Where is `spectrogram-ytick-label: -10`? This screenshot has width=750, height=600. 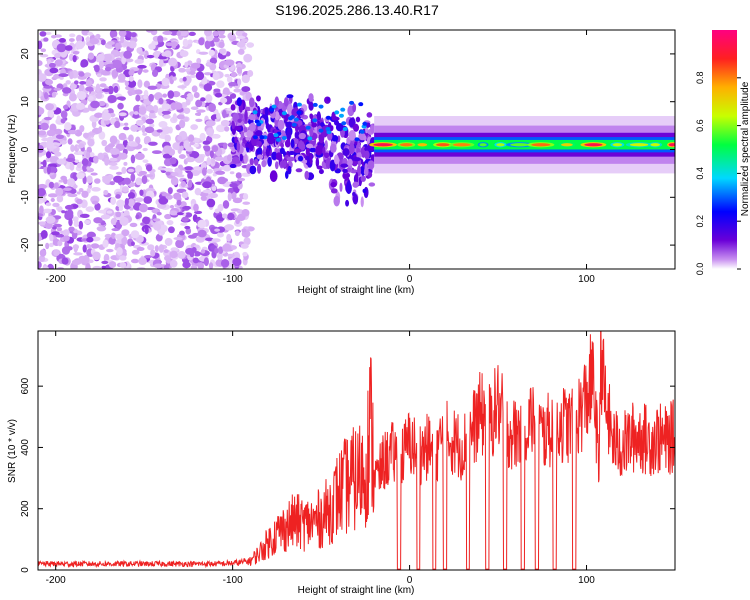
spectrogram-ytick-label: -10 is located at coordinates (25, 197).